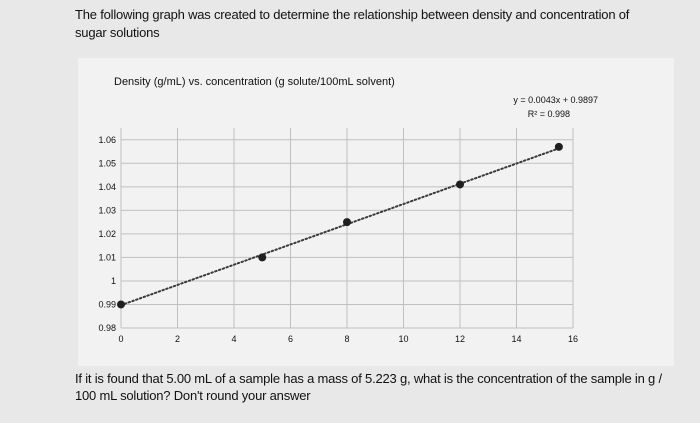 The height and width of the screenshot is (423, 700). Describe the element at coordinates (555, 100) in the screenshot. I see `trendline-equation: y = 0.0043x + 0.9897` at that location.